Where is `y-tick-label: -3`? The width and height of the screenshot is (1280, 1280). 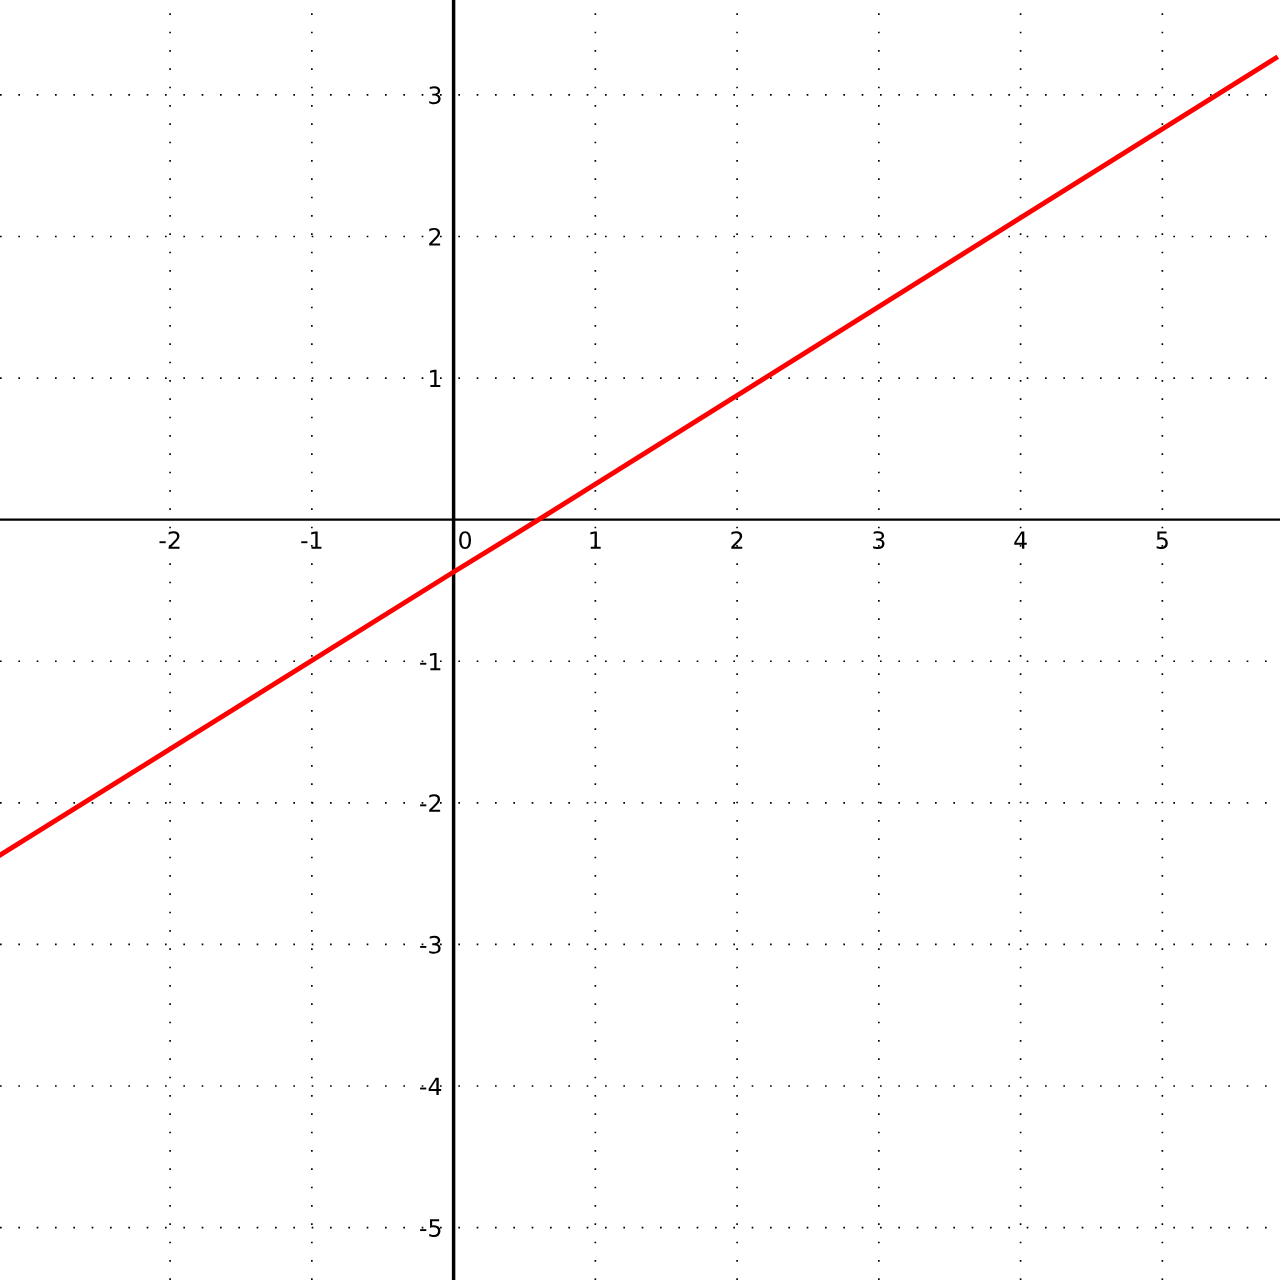
y-tick-label: -3 is located at coordinates (430, 944).